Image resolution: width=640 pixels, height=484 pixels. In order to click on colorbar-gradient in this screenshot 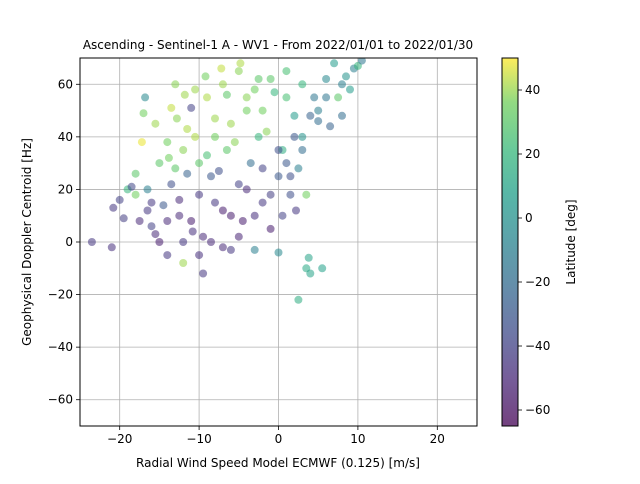, I will do `click(510, 242)`.